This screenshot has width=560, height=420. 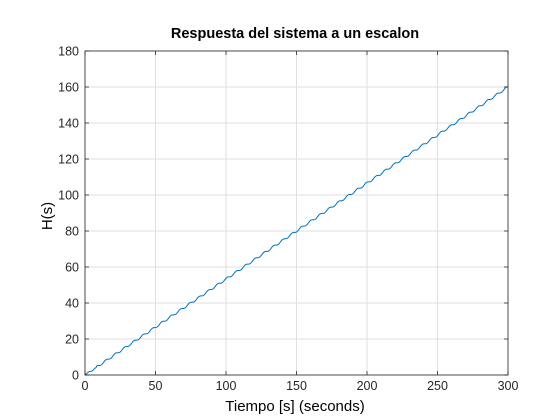 What do you see at coordinates (295, 406) in the screenshot?
I see `x-axis-label: Tiempo [s] (seconds)` at bounding box center [295, 406].